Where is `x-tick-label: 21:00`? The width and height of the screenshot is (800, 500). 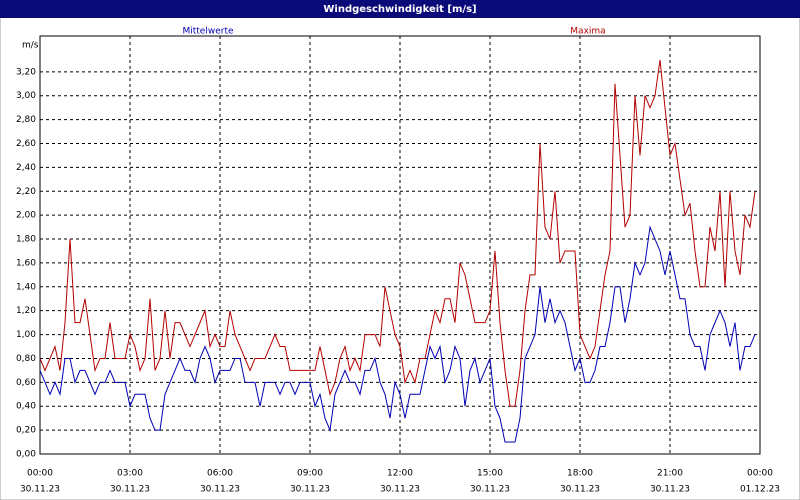
x-tick-label: 21:00 is located at coordinates (670, 474).